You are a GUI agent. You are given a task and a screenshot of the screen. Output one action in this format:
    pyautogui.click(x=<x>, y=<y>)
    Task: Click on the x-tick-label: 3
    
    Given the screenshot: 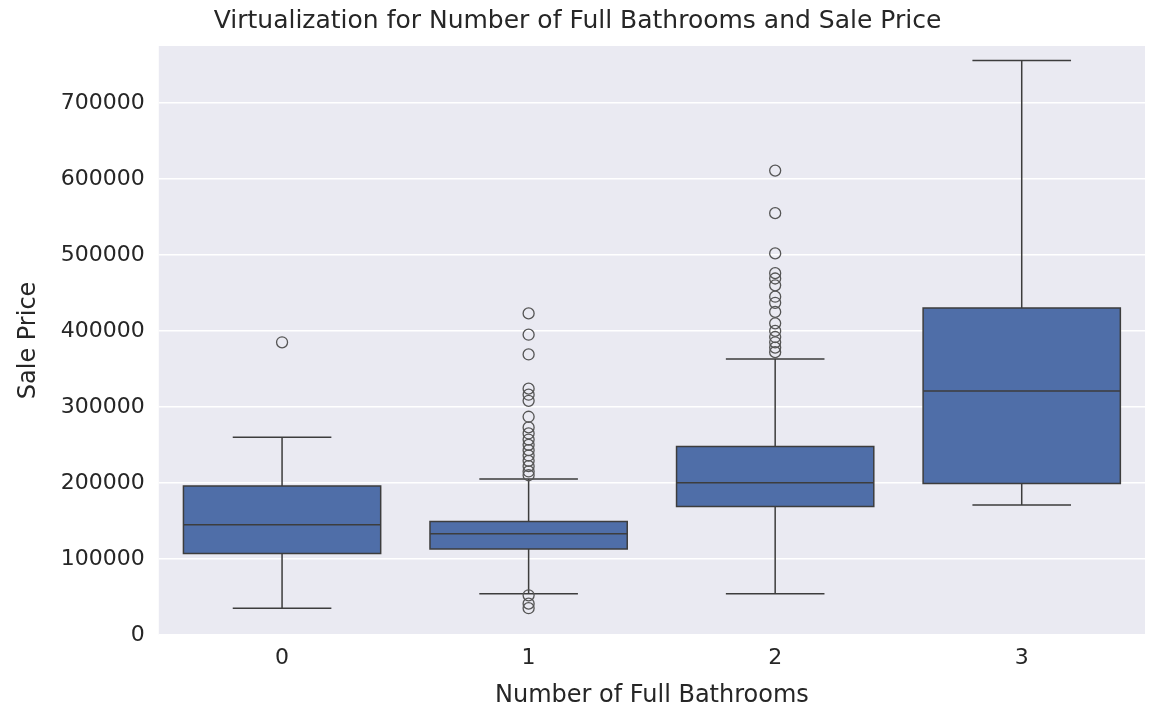 What is the action you would take?
    pyautogui.click(x=1021, y=656)
    